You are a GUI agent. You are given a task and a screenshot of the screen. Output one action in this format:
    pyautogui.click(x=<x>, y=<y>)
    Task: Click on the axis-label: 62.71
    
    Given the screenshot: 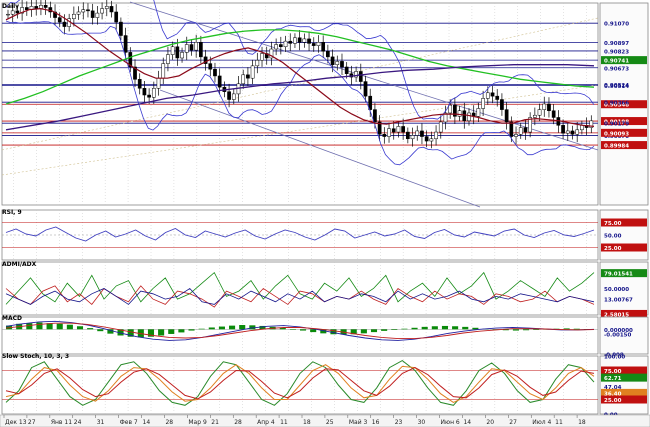 What is the action you would take?
    pyautogui.click(x=613, y=379)
    